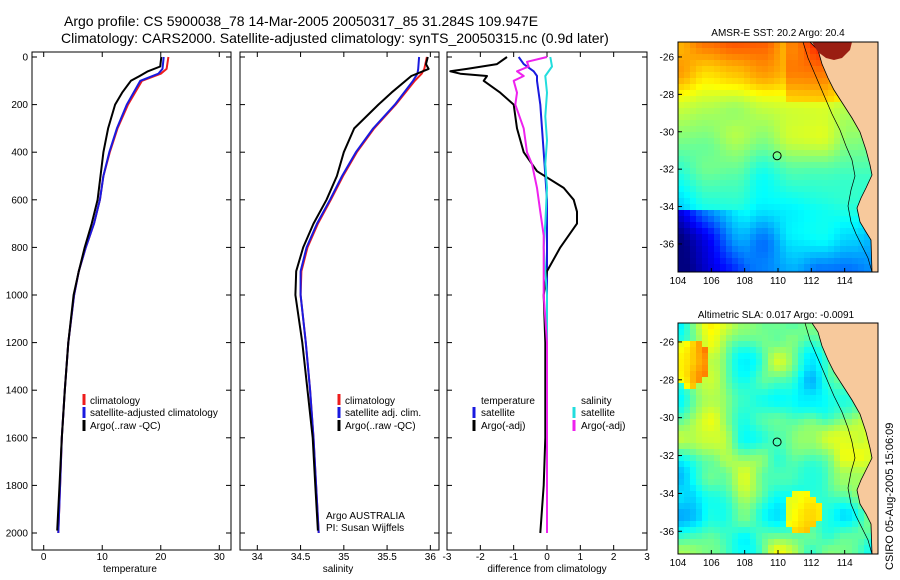 The image size is (900, 580). What do you see at coordinates (667, 95) in the screenshot?
I see `map-y-tick-label: -28` at bounding box center [667, 95].